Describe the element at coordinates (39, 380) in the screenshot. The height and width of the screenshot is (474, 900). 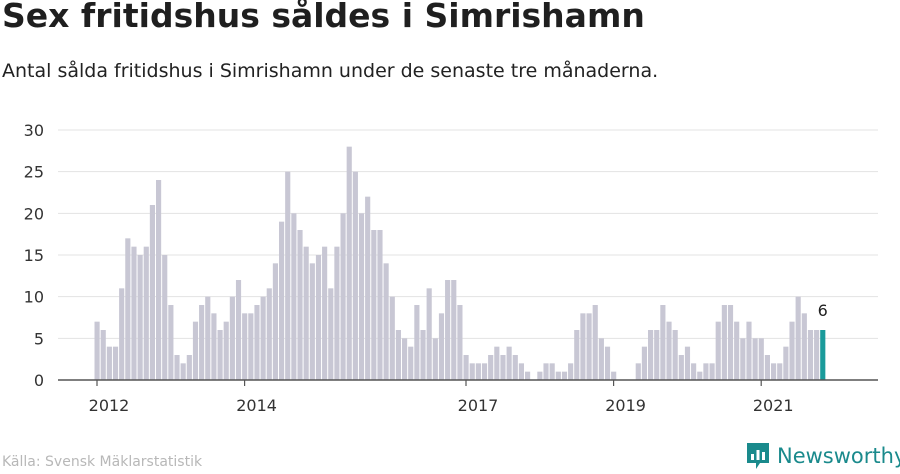
I see `y-tick-label: 0` at that location.